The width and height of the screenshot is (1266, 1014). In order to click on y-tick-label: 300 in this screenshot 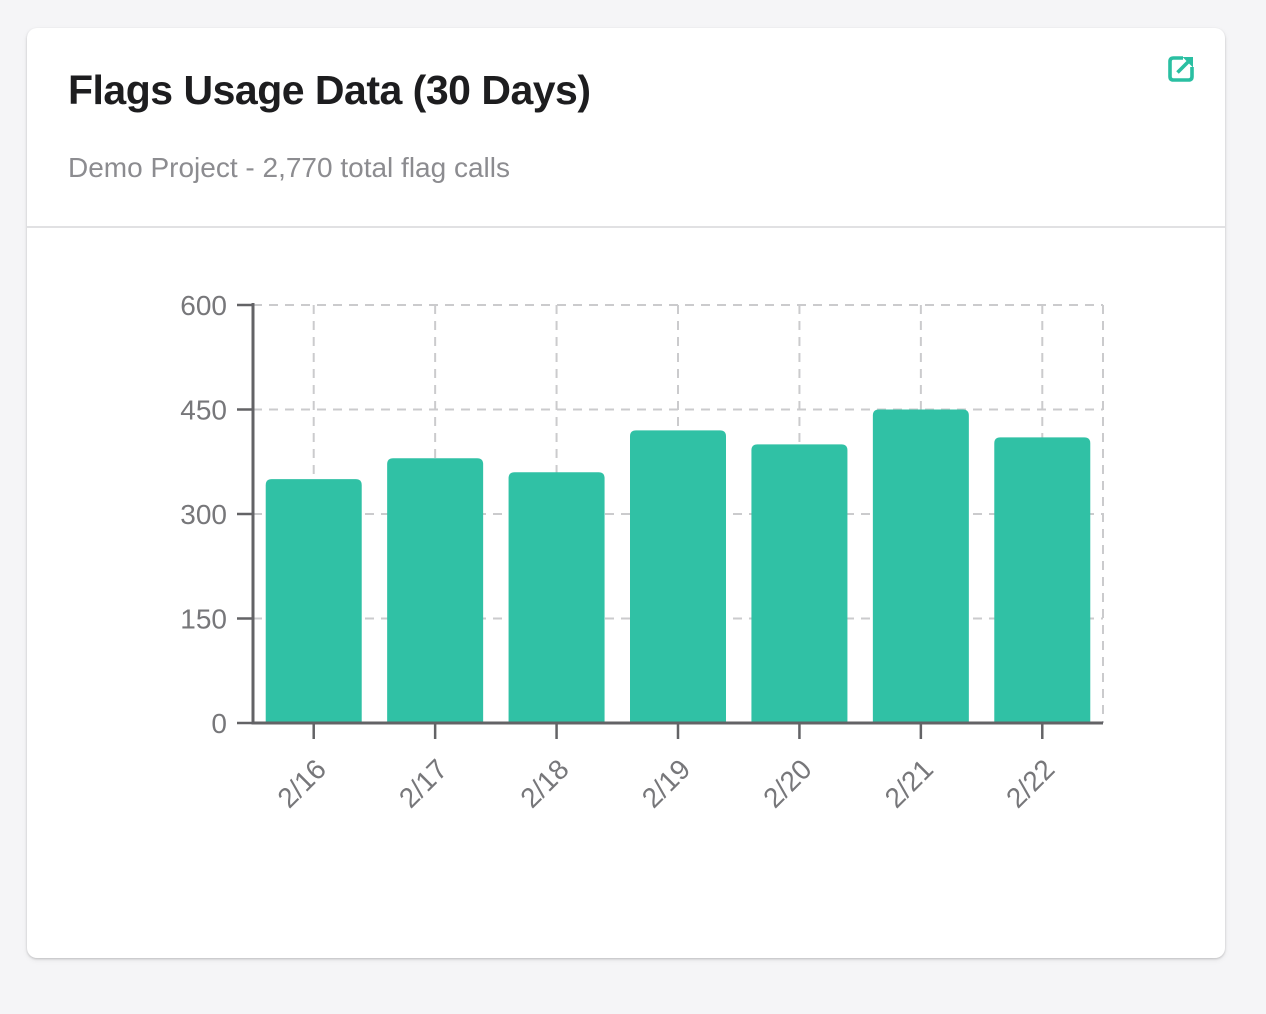, I will do `click(203, 514)`.